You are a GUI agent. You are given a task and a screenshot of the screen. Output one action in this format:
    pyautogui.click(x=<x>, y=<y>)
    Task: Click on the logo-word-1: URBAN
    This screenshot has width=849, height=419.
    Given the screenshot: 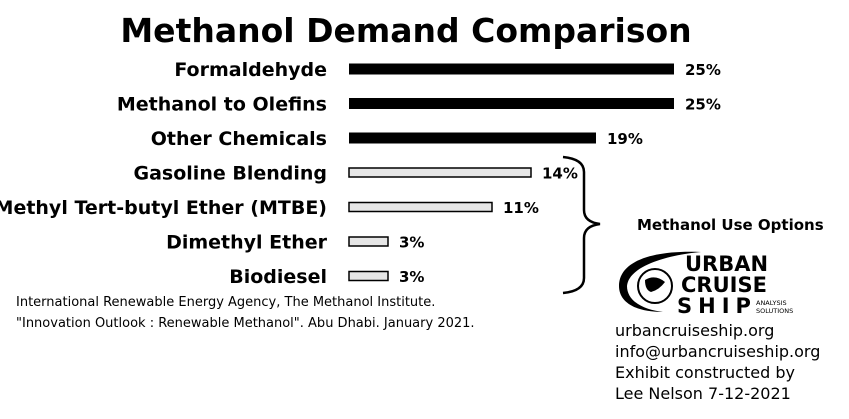 What is the action you would take?
    pyautogui.click(x=726, y=264)
    